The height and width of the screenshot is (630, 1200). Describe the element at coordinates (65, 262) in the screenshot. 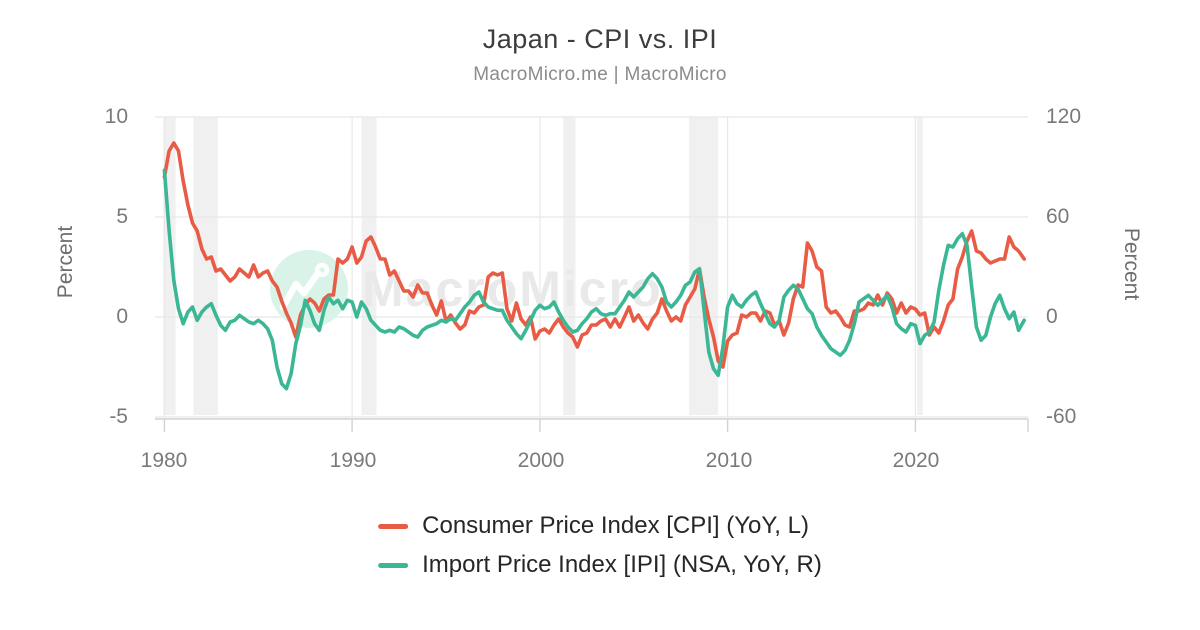

I see `left-axis-title: Percent` at that location.